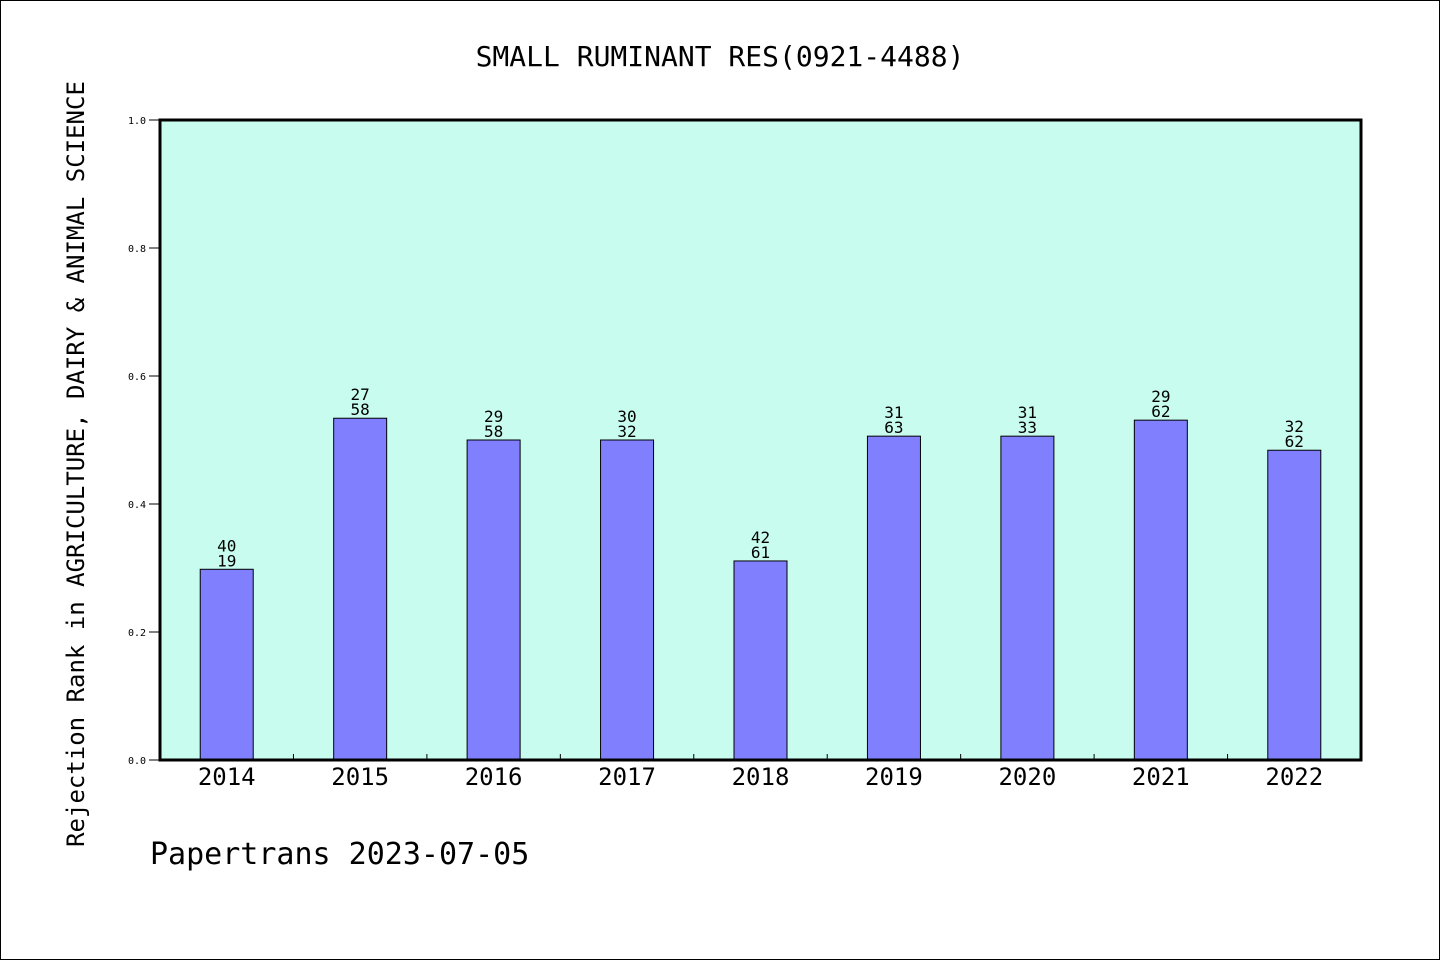  Describe the element at coordinates (226, 545) in the screenshot. I see `bar-label-top: 40` at that location.